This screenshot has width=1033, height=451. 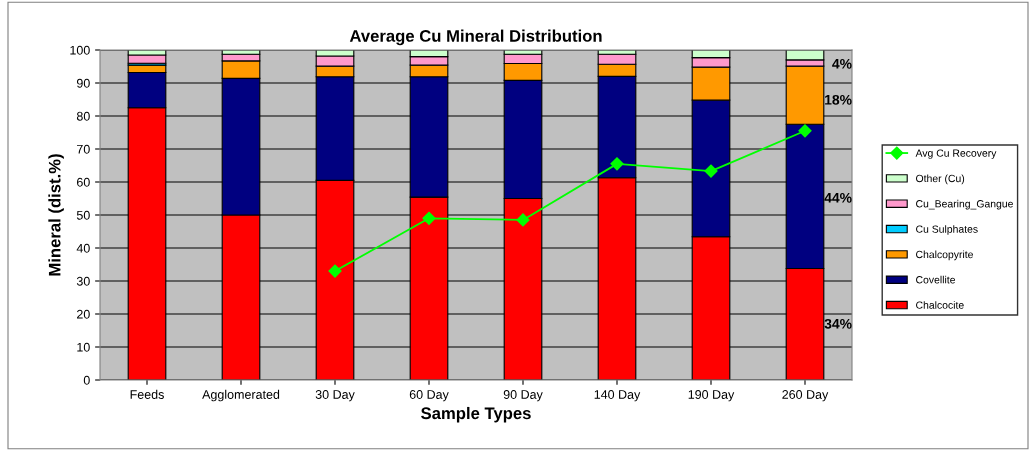 What do you see at coordinates (83, 83) in the screenshot?
I see `y-tick-label: 90` at bounding box center [83, 83].